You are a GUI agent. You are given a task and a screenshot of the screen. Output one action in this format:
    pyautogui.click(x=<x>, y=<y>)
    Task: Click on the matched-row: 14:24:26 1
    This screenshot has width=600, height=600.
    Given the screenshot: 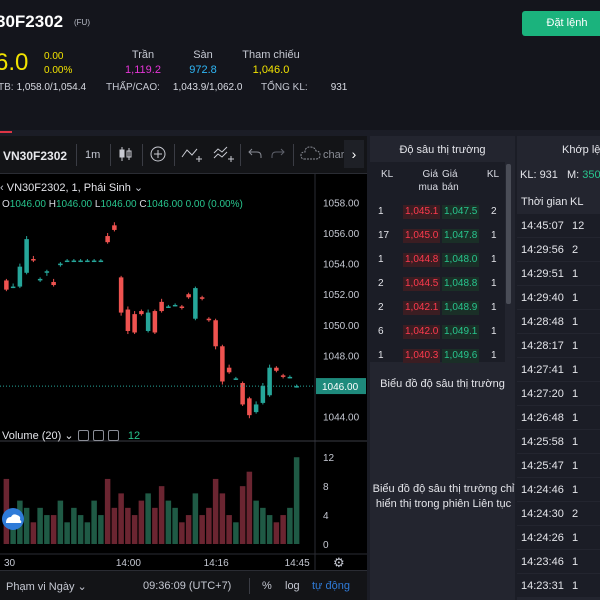 What is the action you would take?
    pyautogui.click(x=558, y=538)
    